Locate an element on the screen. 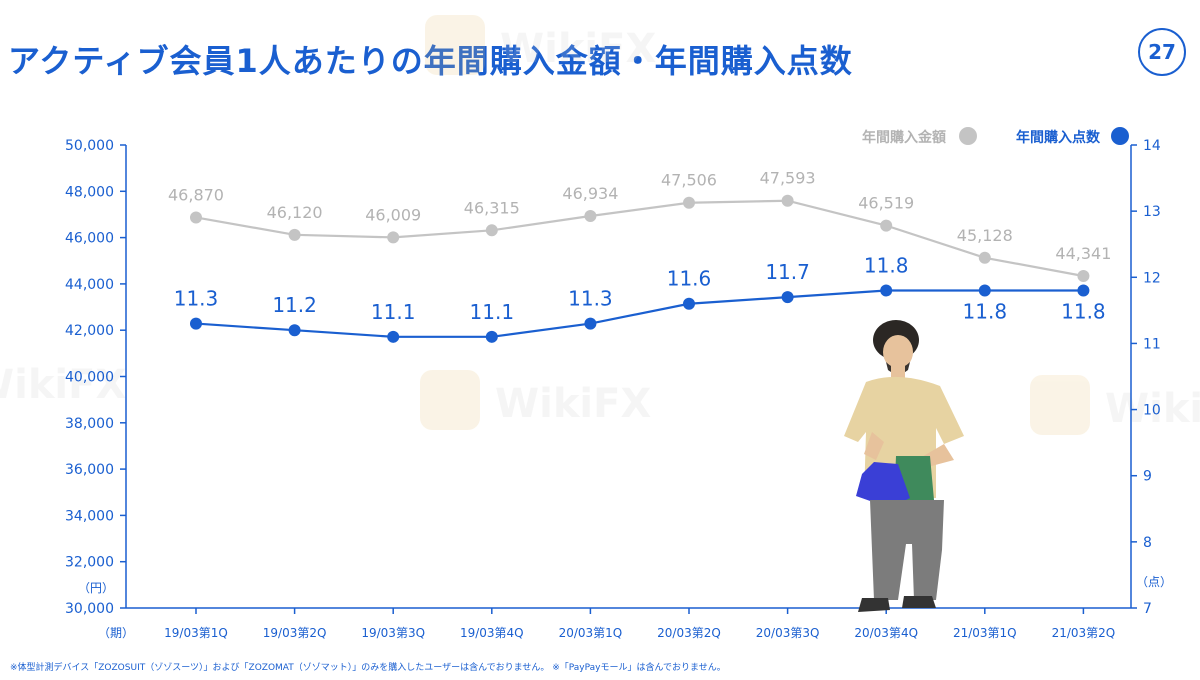 The image size is (1200, 680). left-axis-unit: （円） is located at coordinates (96, 588).